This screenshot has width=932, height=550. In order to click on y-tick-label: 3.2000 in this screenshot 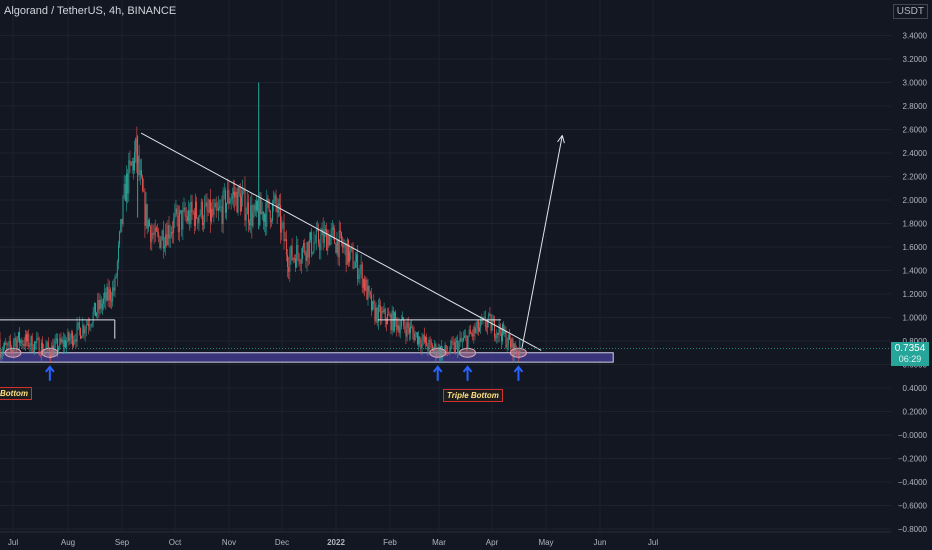, I will do `click(915, 59)`.